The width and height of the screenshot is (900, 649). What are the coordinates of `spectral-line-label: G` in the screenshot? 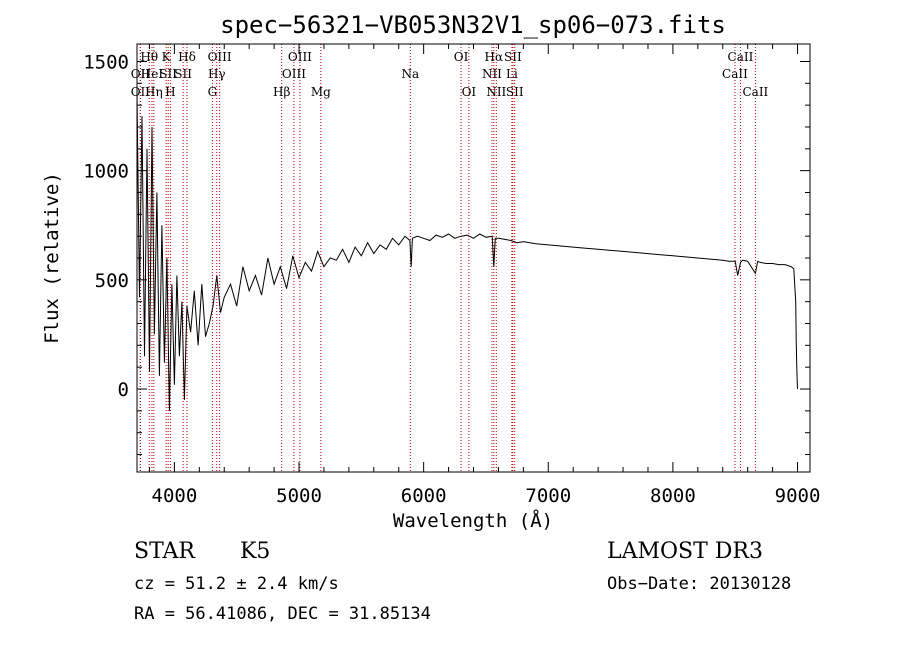 It's located at (213, 92).